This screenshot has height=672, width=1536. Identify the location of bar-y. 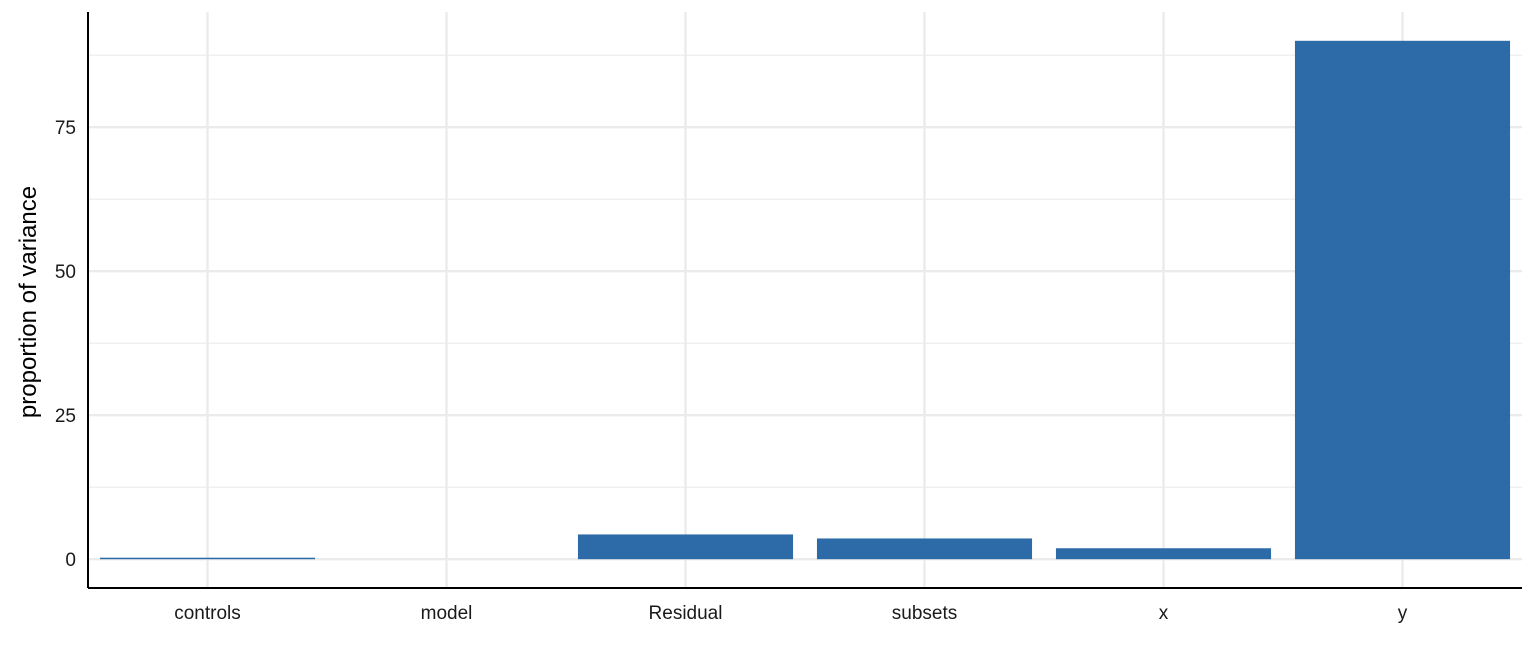
(1402, 300).